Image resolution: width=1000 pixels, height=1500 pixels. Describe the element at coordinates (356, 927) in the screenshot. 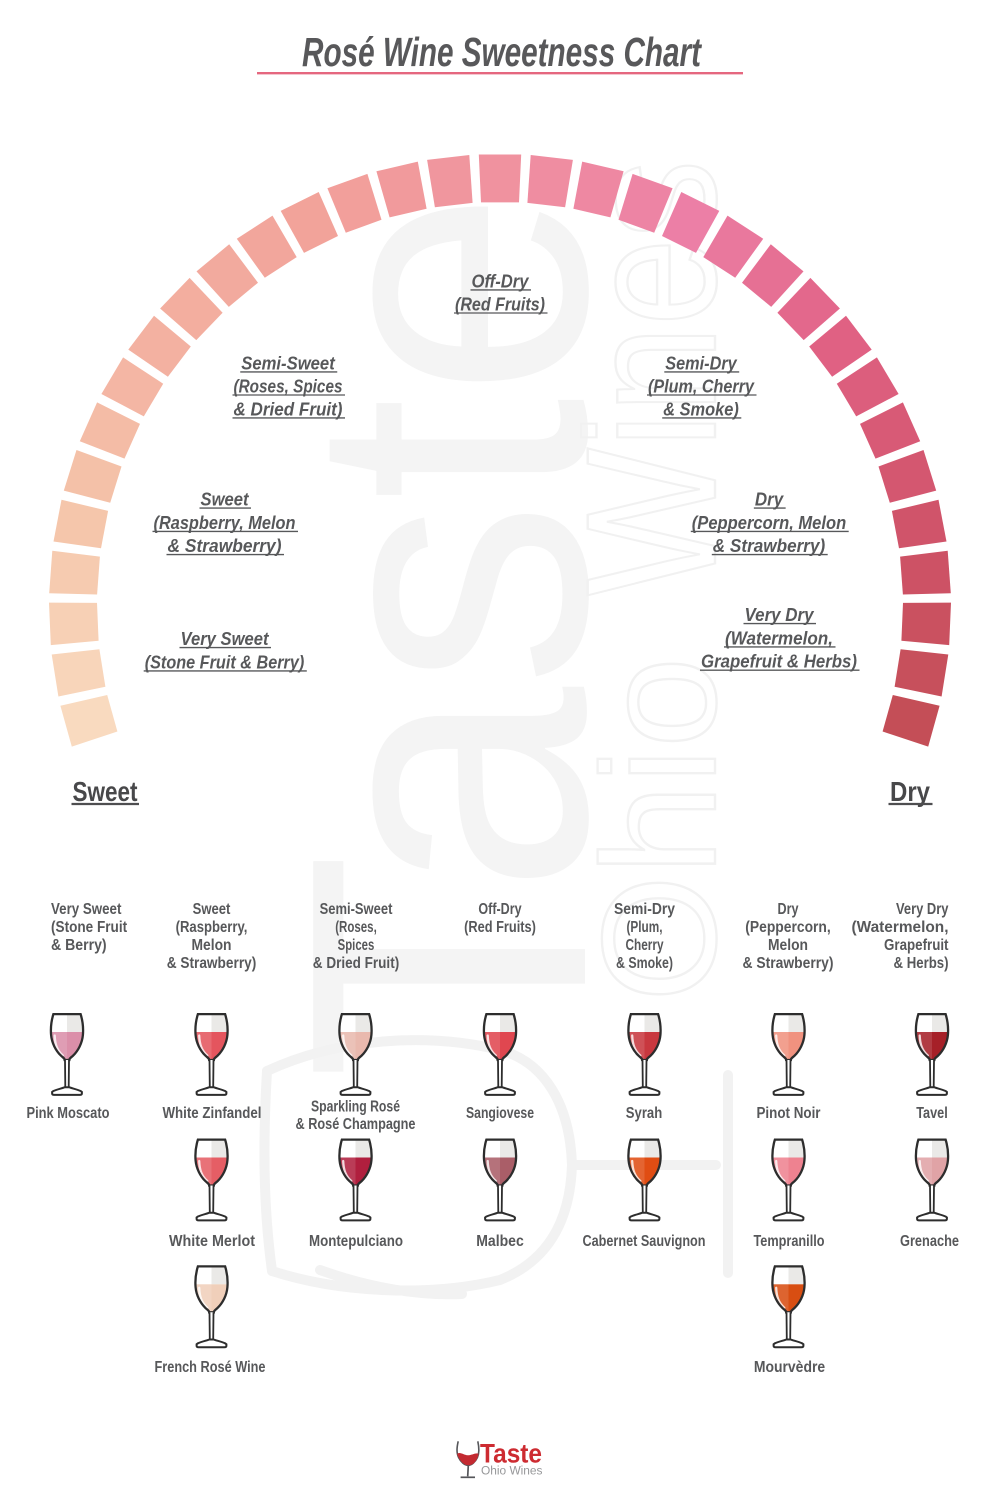

I see `svg-text: (Roses,` at that location.